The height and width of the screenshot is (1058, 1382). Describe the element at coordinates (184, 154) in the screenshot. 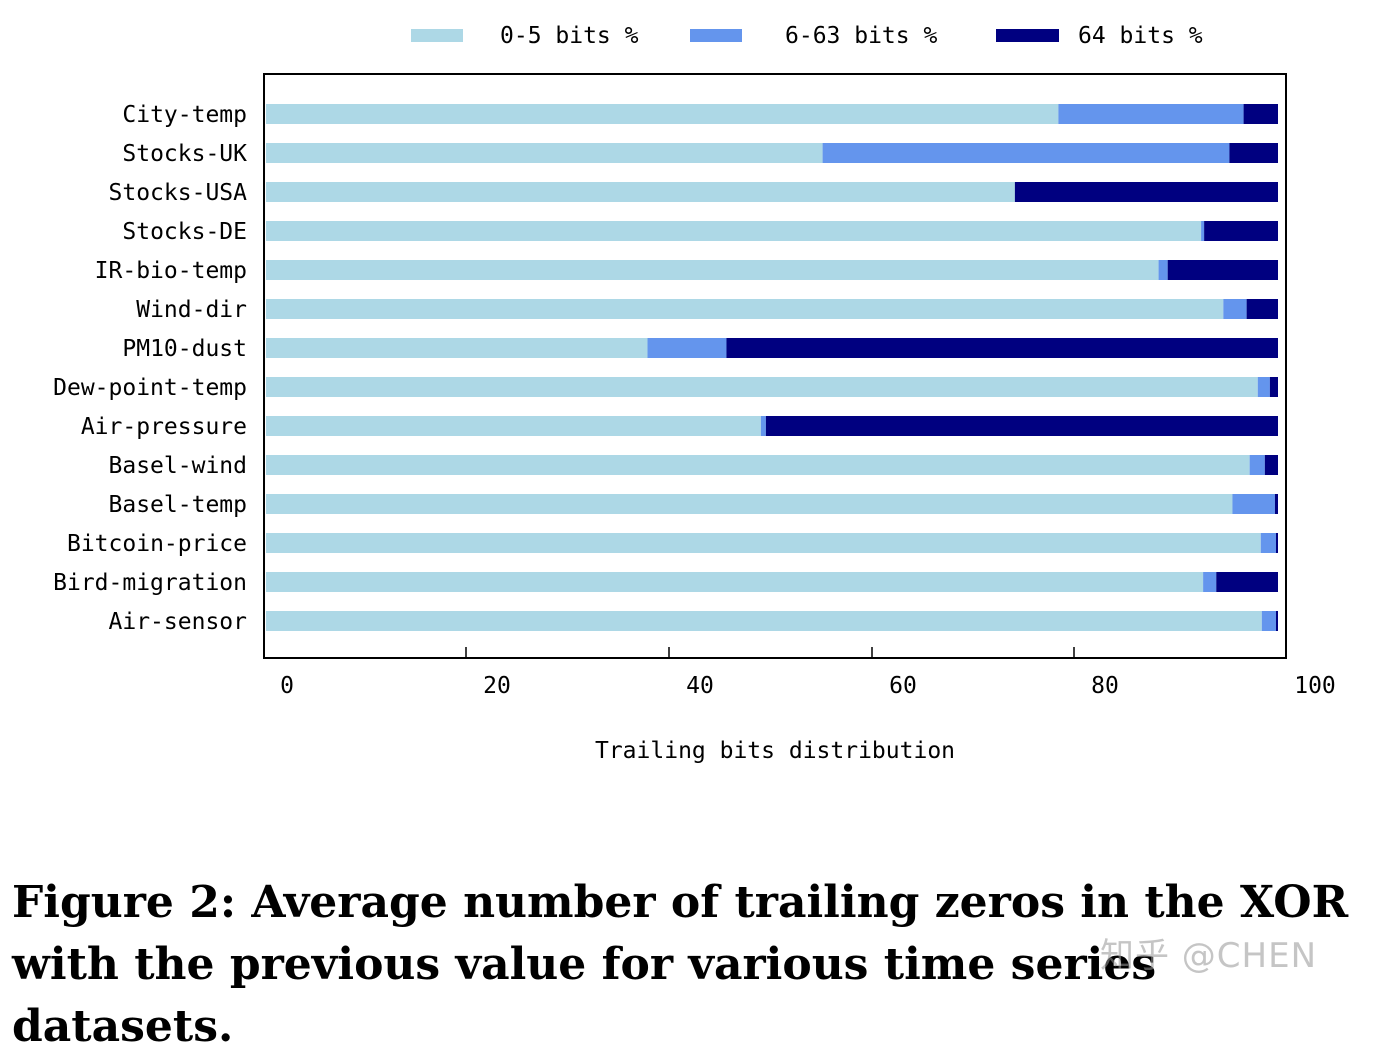

I see `y-tick-label: Stocks-UK` at that location.